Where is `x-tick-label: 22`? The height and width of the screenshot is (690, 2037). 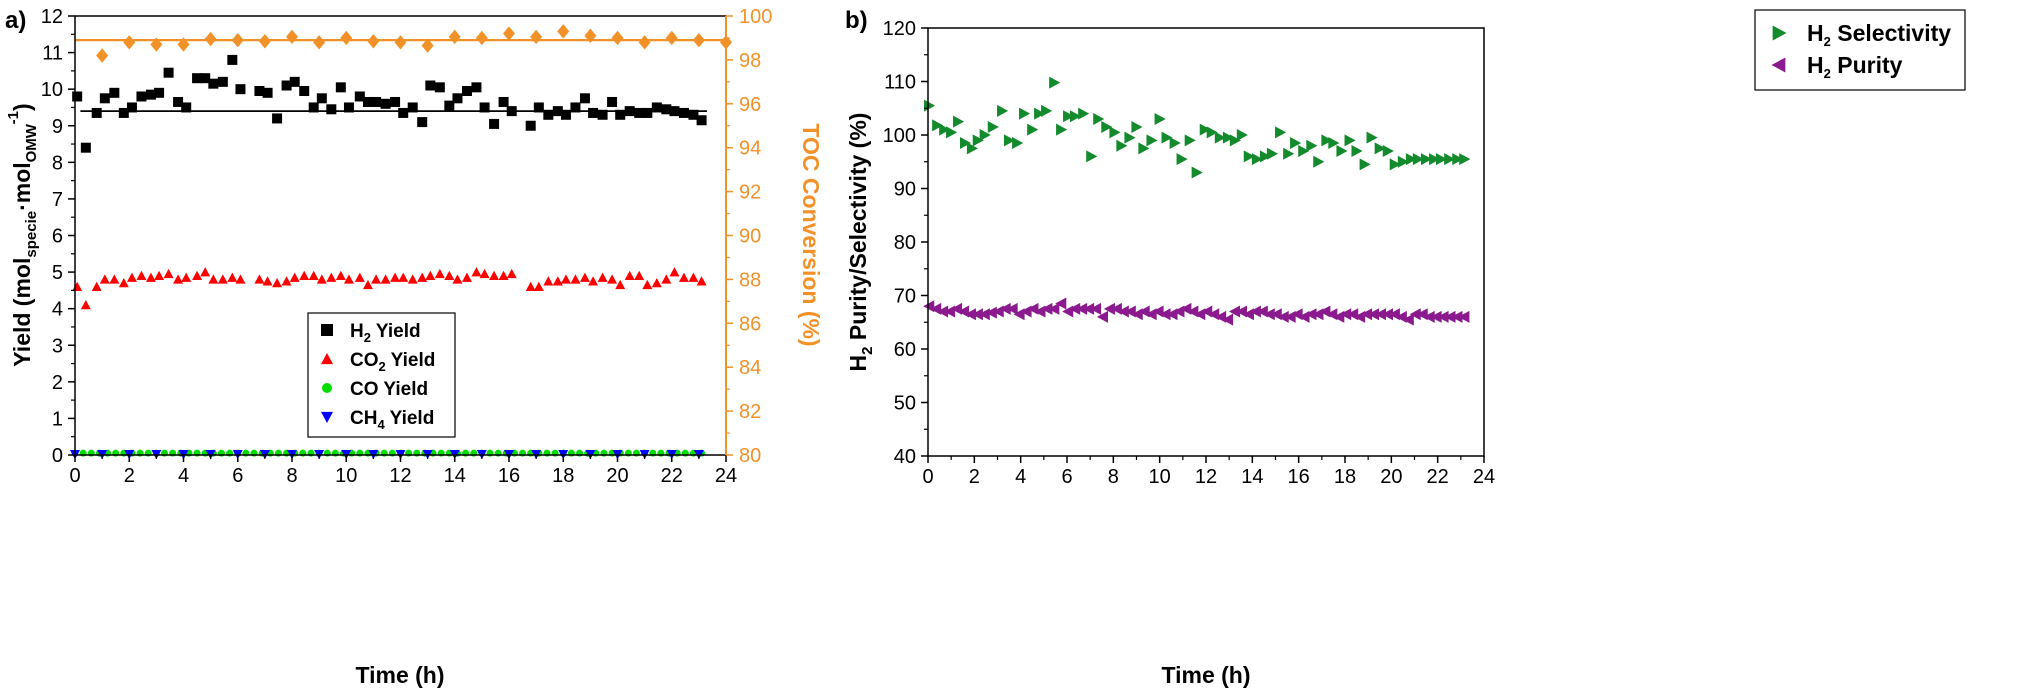 x-tick-label: 22 is located at coordinates (1438, 477).